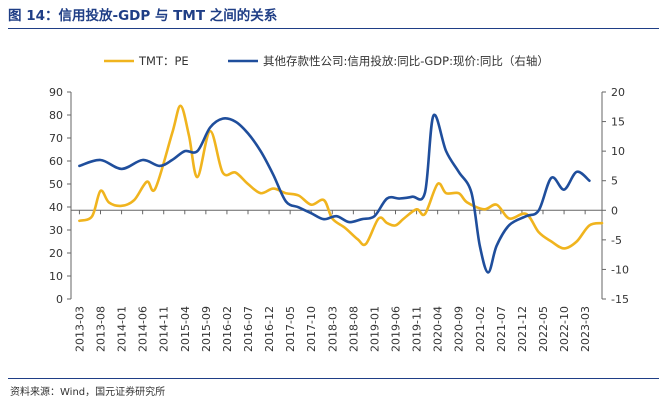 Image resolution: width=667 pixels, height=408 pixels. I want to click on x-tick-label: 2016-07, so click(248, 329).